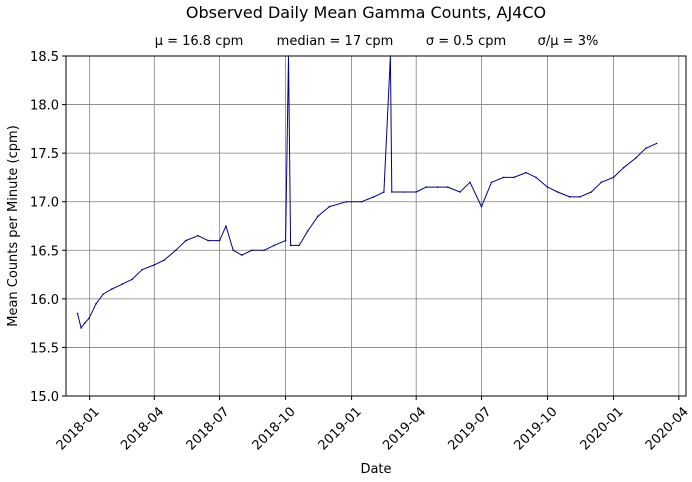  I want to click on y-tick-label: 18.5, so click(44, 57).